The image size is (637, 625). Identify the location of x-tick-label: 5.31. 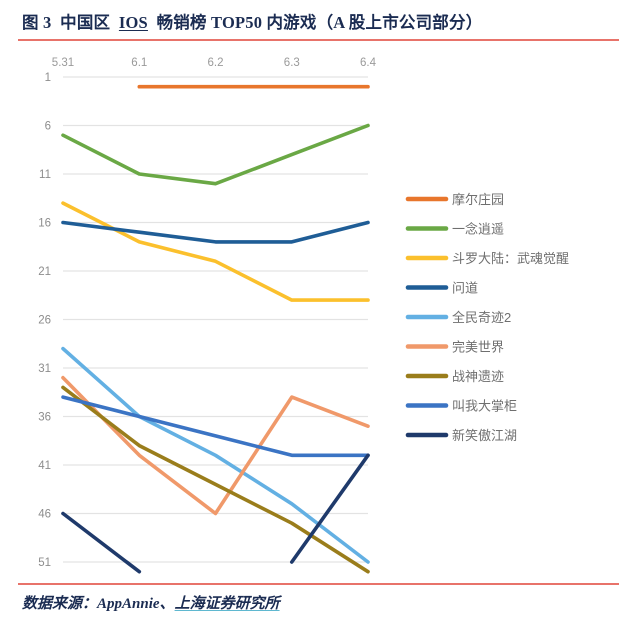
(63, 63).